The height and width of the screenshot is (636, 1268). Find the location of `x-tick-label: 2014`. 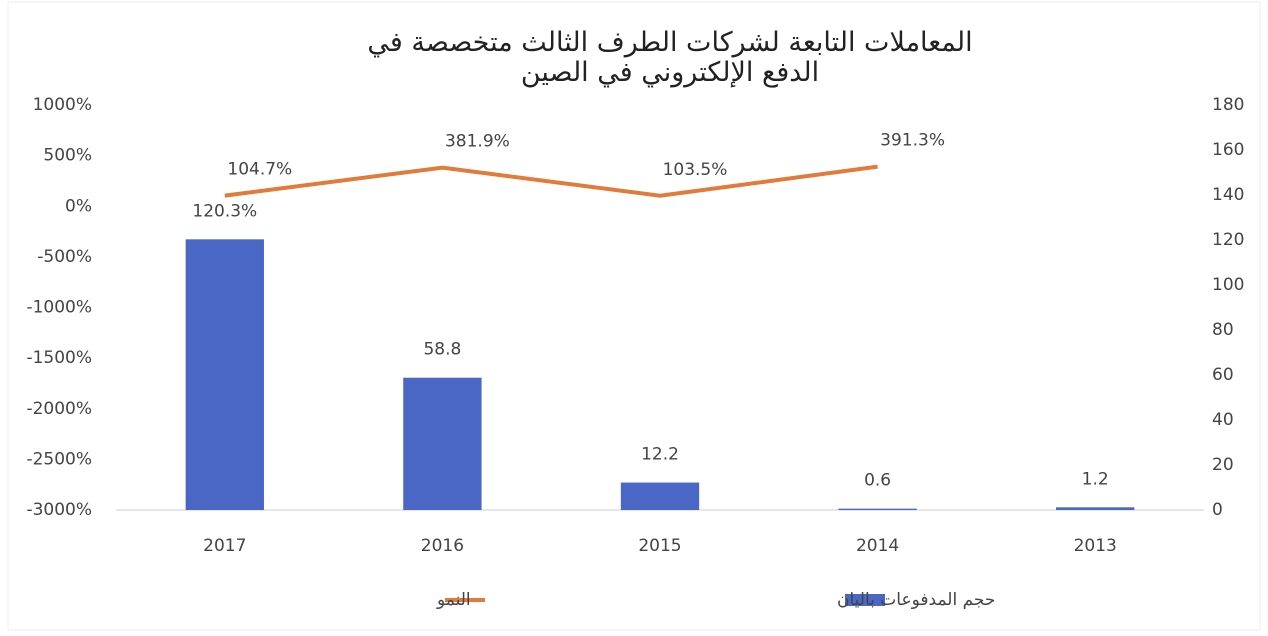

x-tick-label: 2014 is located at coordinates (877, 546).